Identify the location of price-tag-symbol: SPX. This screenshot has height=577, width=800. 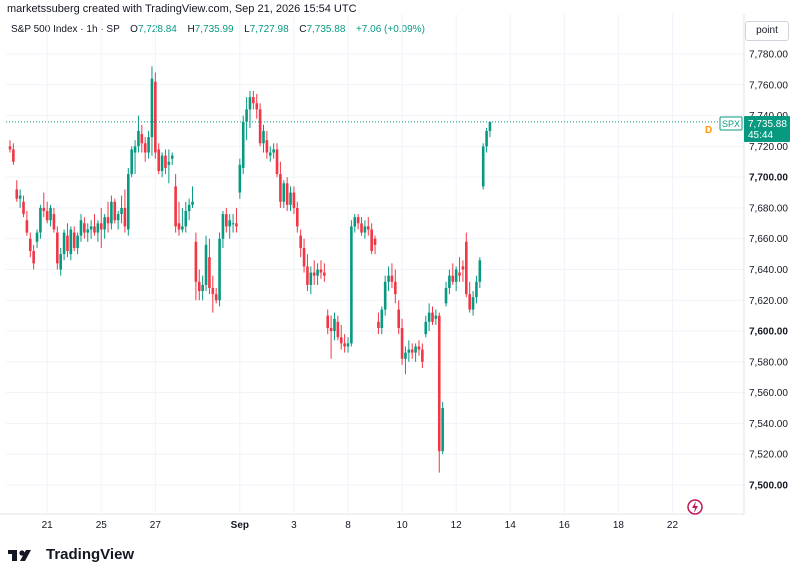
(731, 124).